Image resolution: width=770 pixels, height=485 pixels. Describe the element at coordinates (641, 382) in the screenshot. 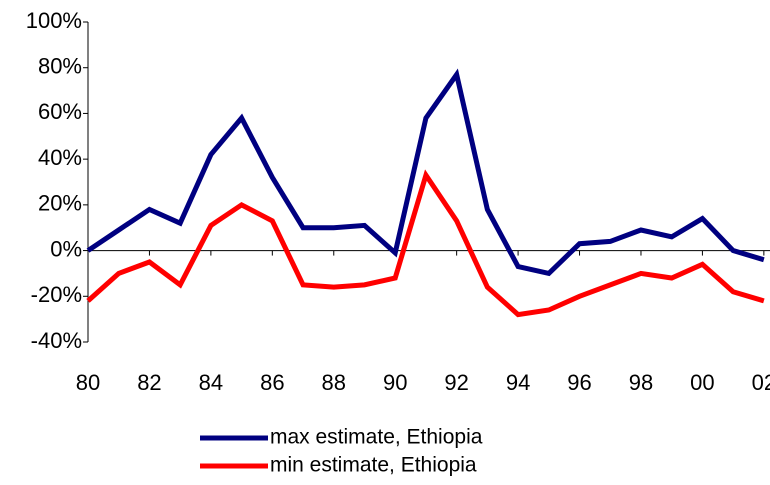

I see `x-tick-label: 98` at that location.